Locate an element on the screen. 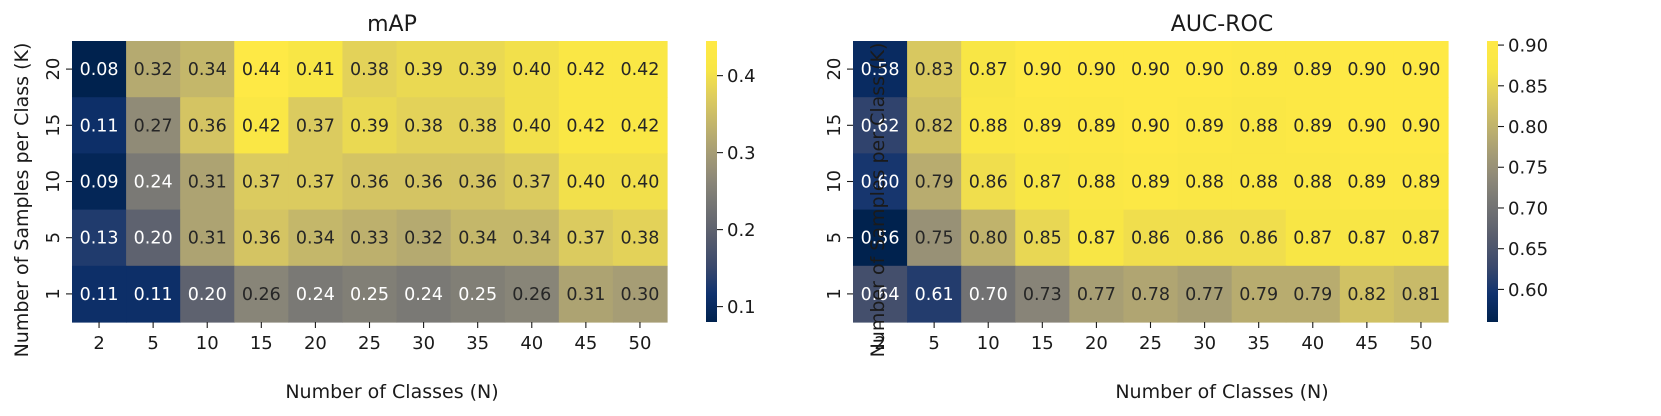 The width and height of the screenshot is (1661, 416). colorbar-tick-label: 0.4 is located at coordinates (741, 76).